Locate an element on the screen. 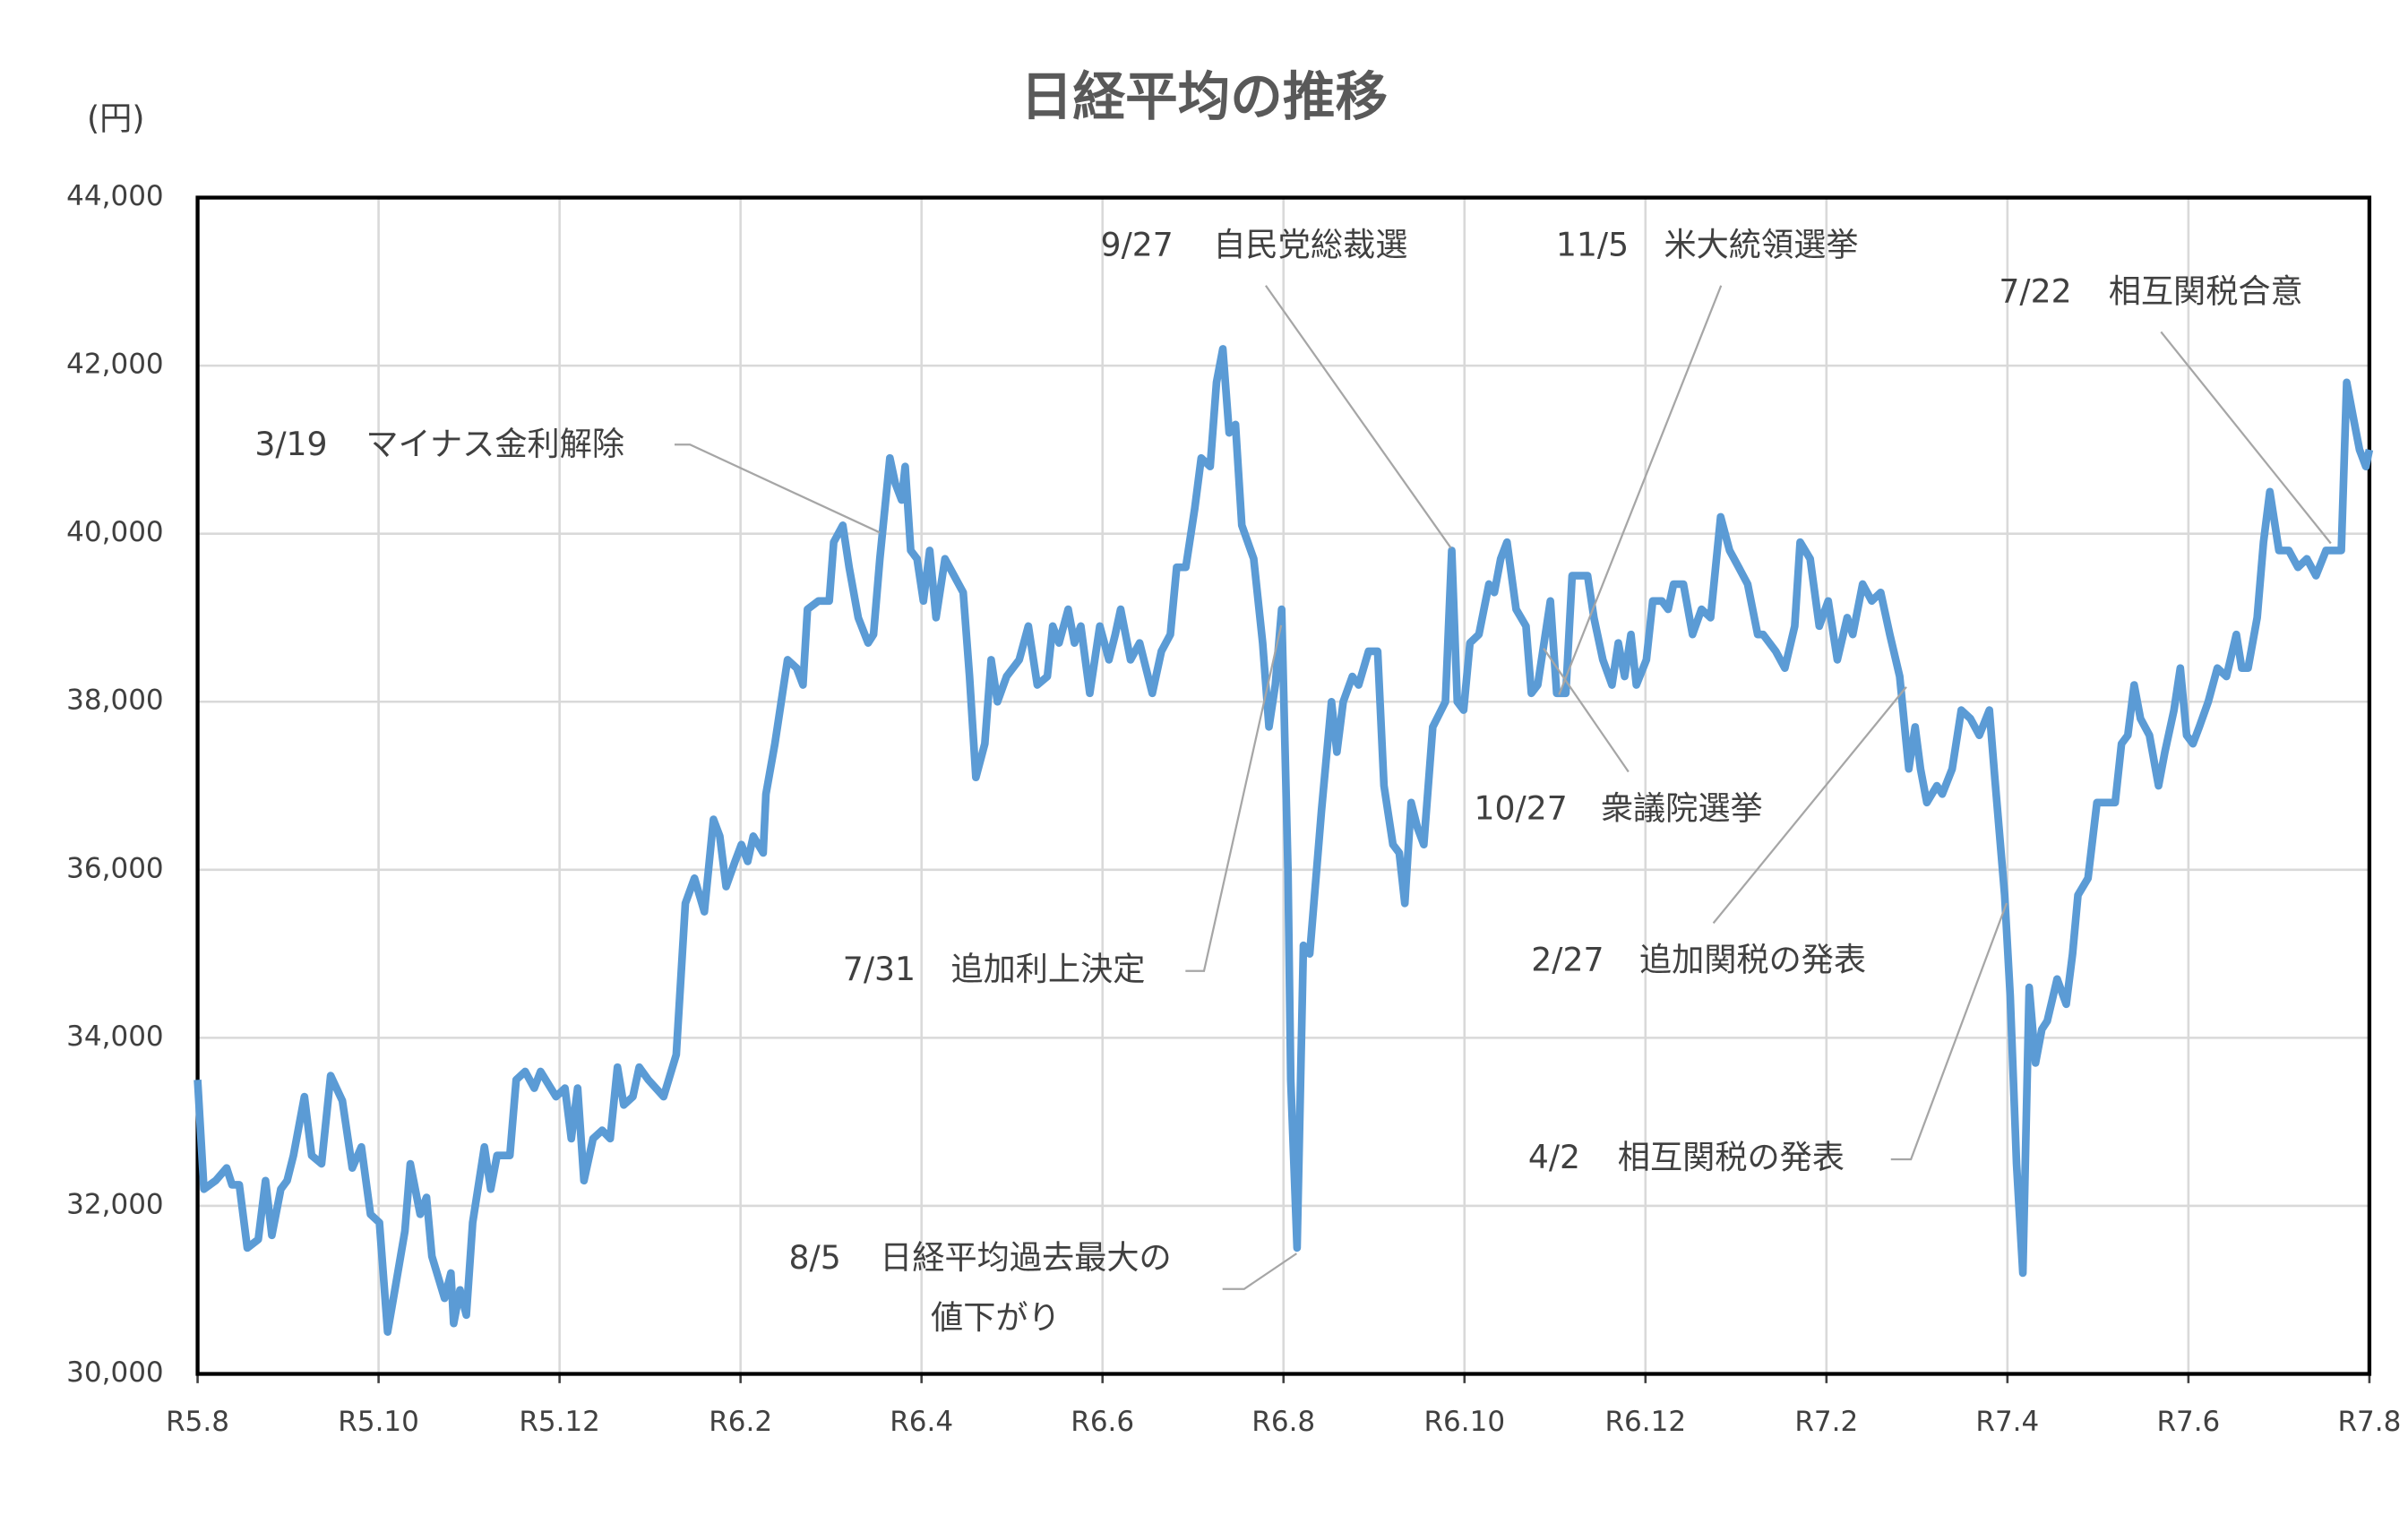 This screenshot has height=1515, width=2408. x-tick-label: R7.6 is located at coordinates (2188, 1422).